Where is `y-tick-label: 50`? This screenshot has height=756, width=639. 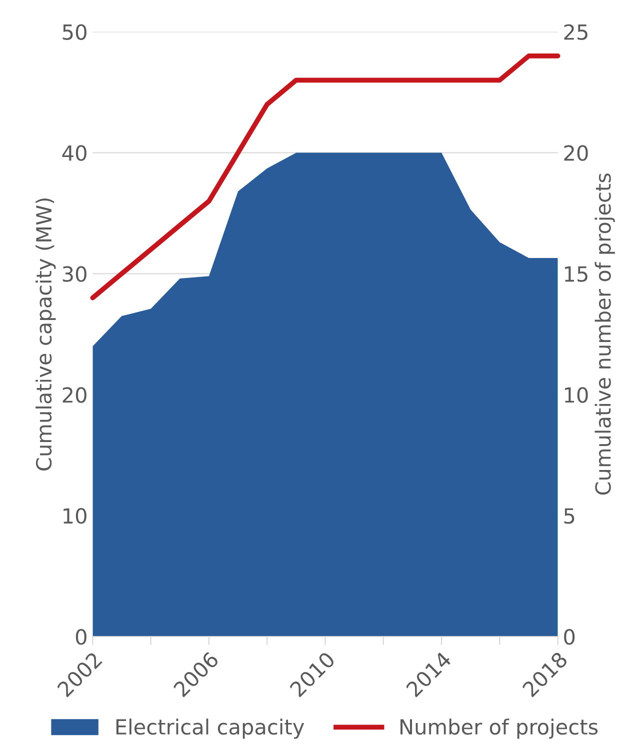
y-tick-label: 50 is located at coordinates (74, 32).